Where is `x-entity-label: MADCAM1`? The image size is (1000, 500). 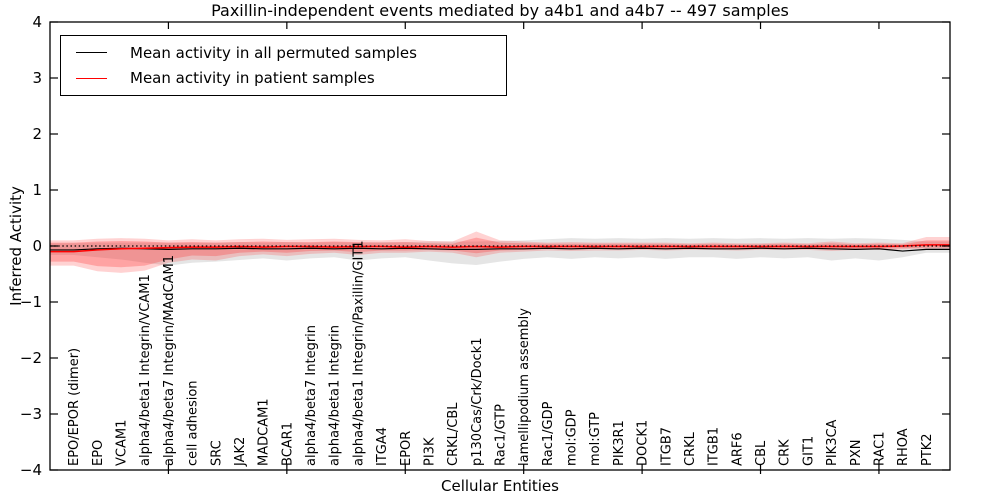
x-entity-label: MADCAM1 is located at coordinates (264, 432).